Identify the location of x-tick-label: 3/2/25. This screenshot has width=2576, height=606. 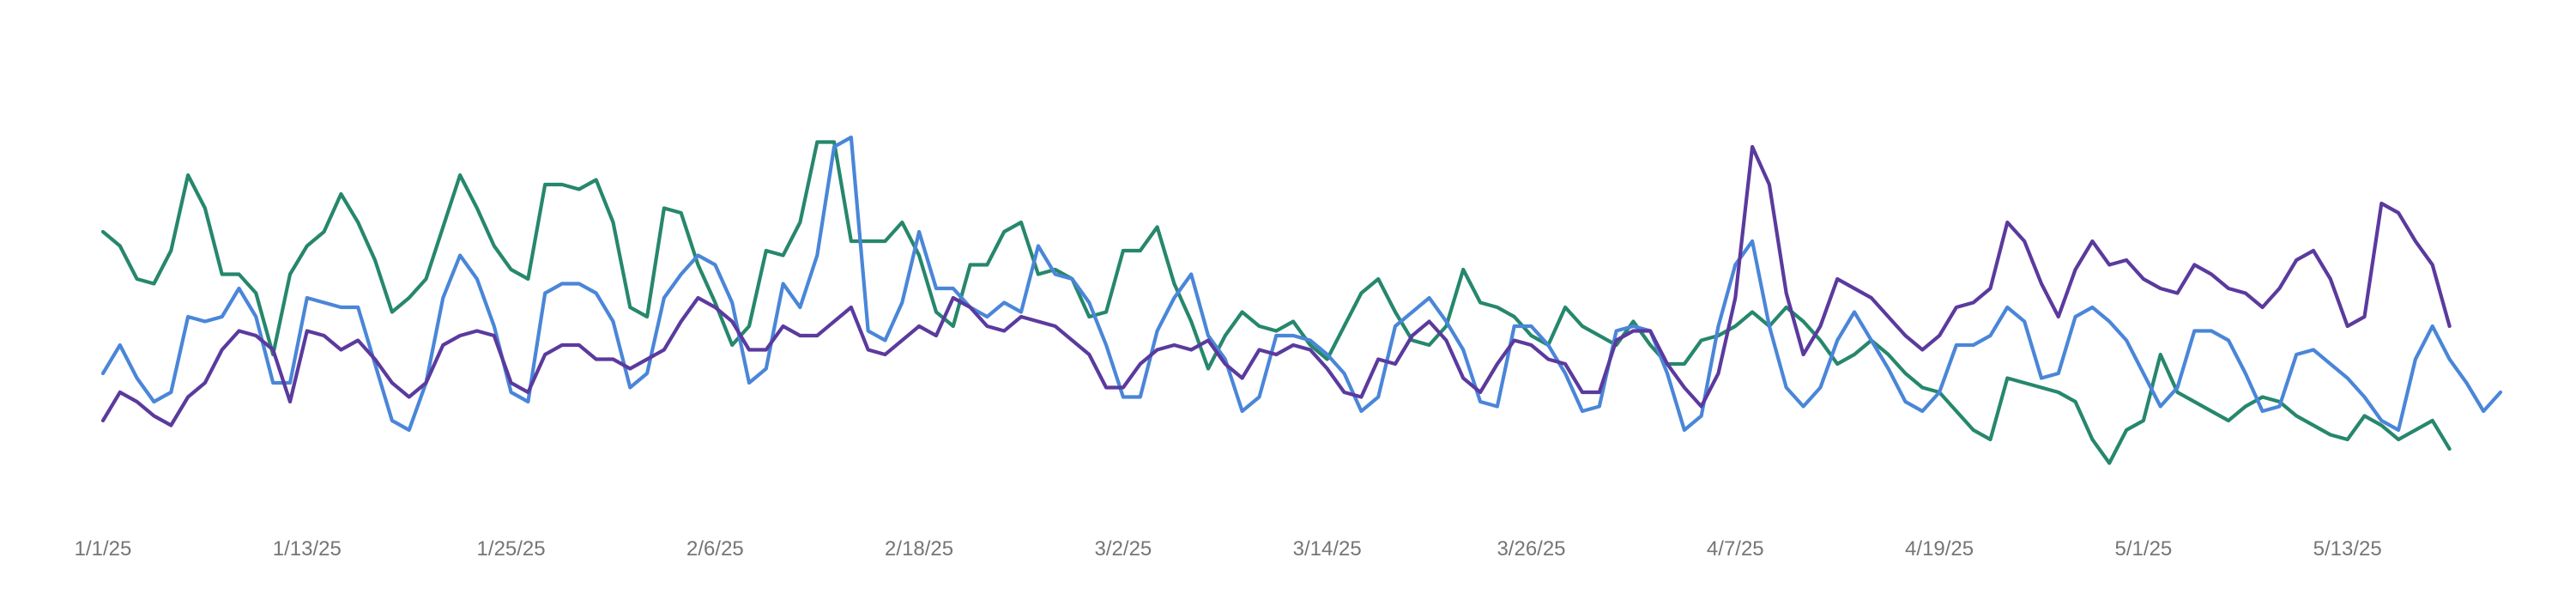
(1123, 549).